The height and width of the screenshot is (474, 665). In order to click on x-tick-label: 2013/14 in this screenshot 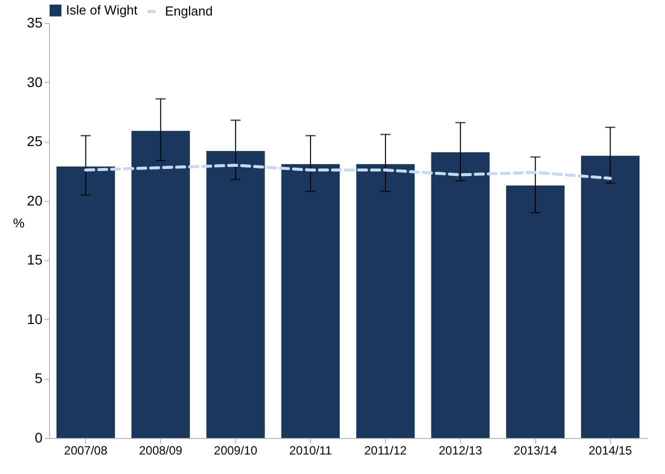, I will do `click(536, 451)`.